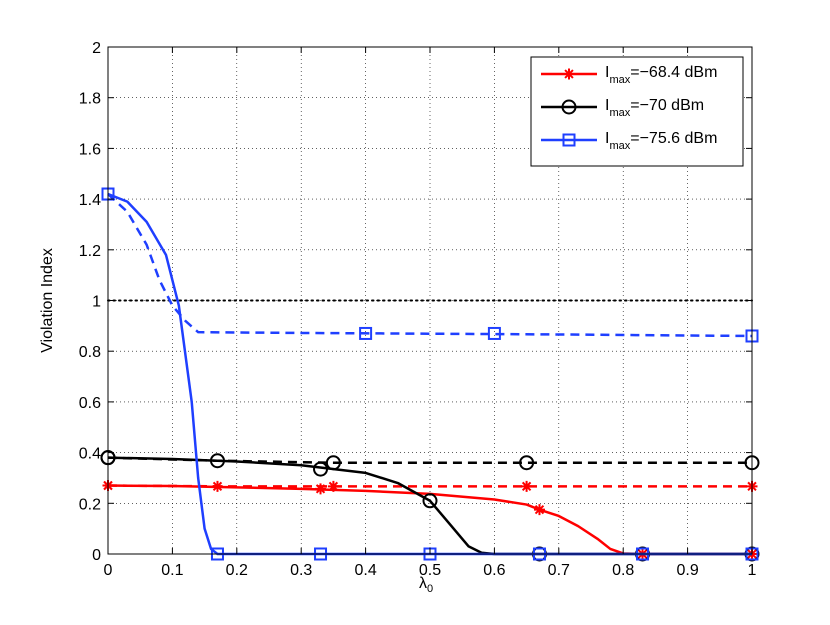 This screenshot has width=830, height=625. I want to click on x-tick-label: 0.3, so click(301, 570).